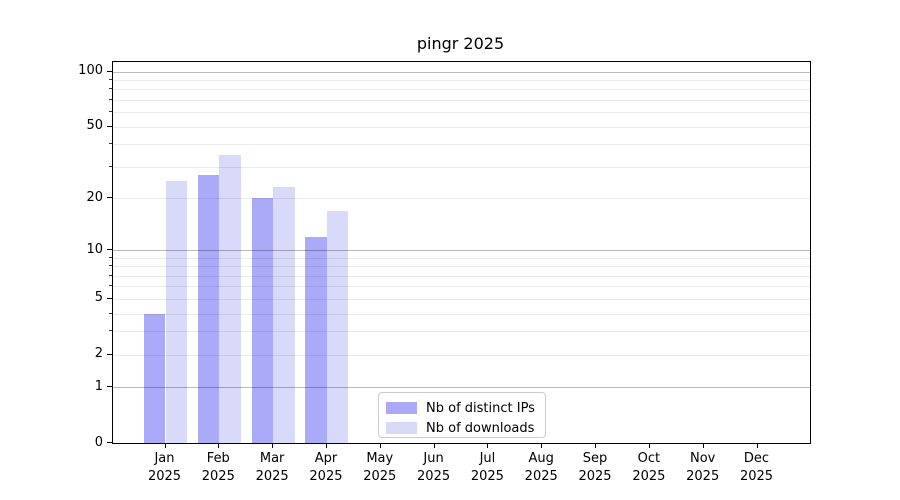  I want to click on x-tick-dec, so click(757, 445).